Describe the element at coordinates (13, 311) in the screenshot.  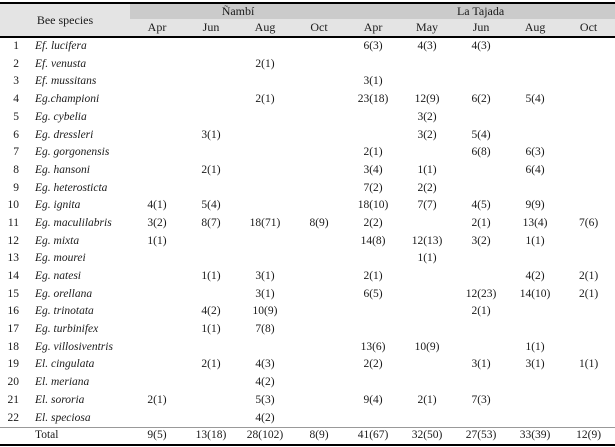
I see `row-number: 16` at that location.